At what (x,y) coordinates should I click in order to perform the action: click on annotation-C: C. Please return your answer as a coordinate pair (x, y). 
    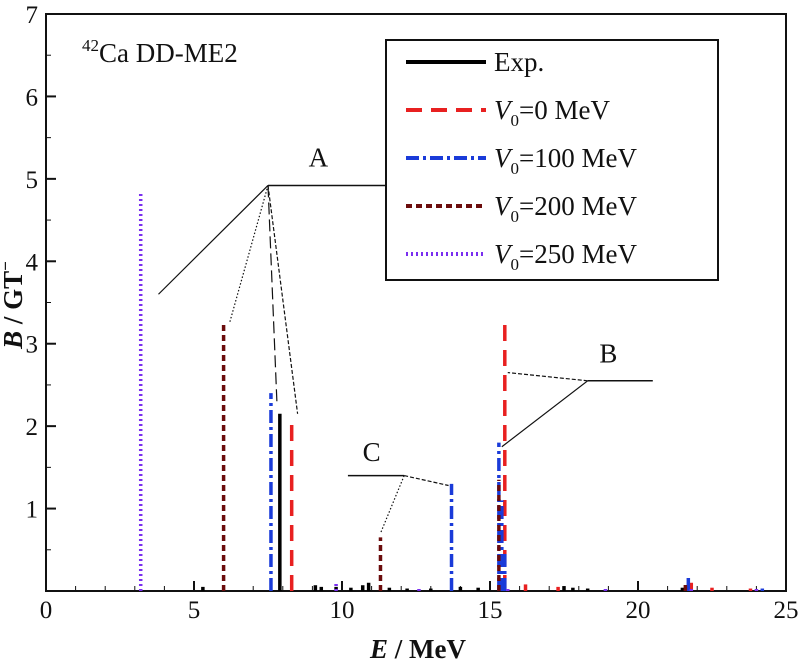
    Looking at the image, I should click on (398, 485).